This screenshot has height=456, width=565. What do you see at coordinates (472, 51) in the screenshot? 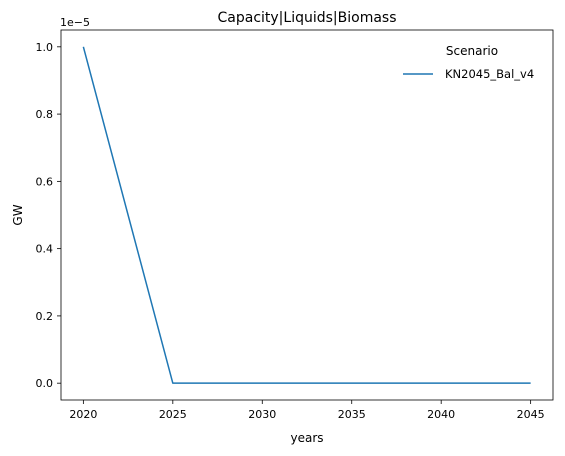
I see `legend-title: Scenario` at bounding box center [472, 51].